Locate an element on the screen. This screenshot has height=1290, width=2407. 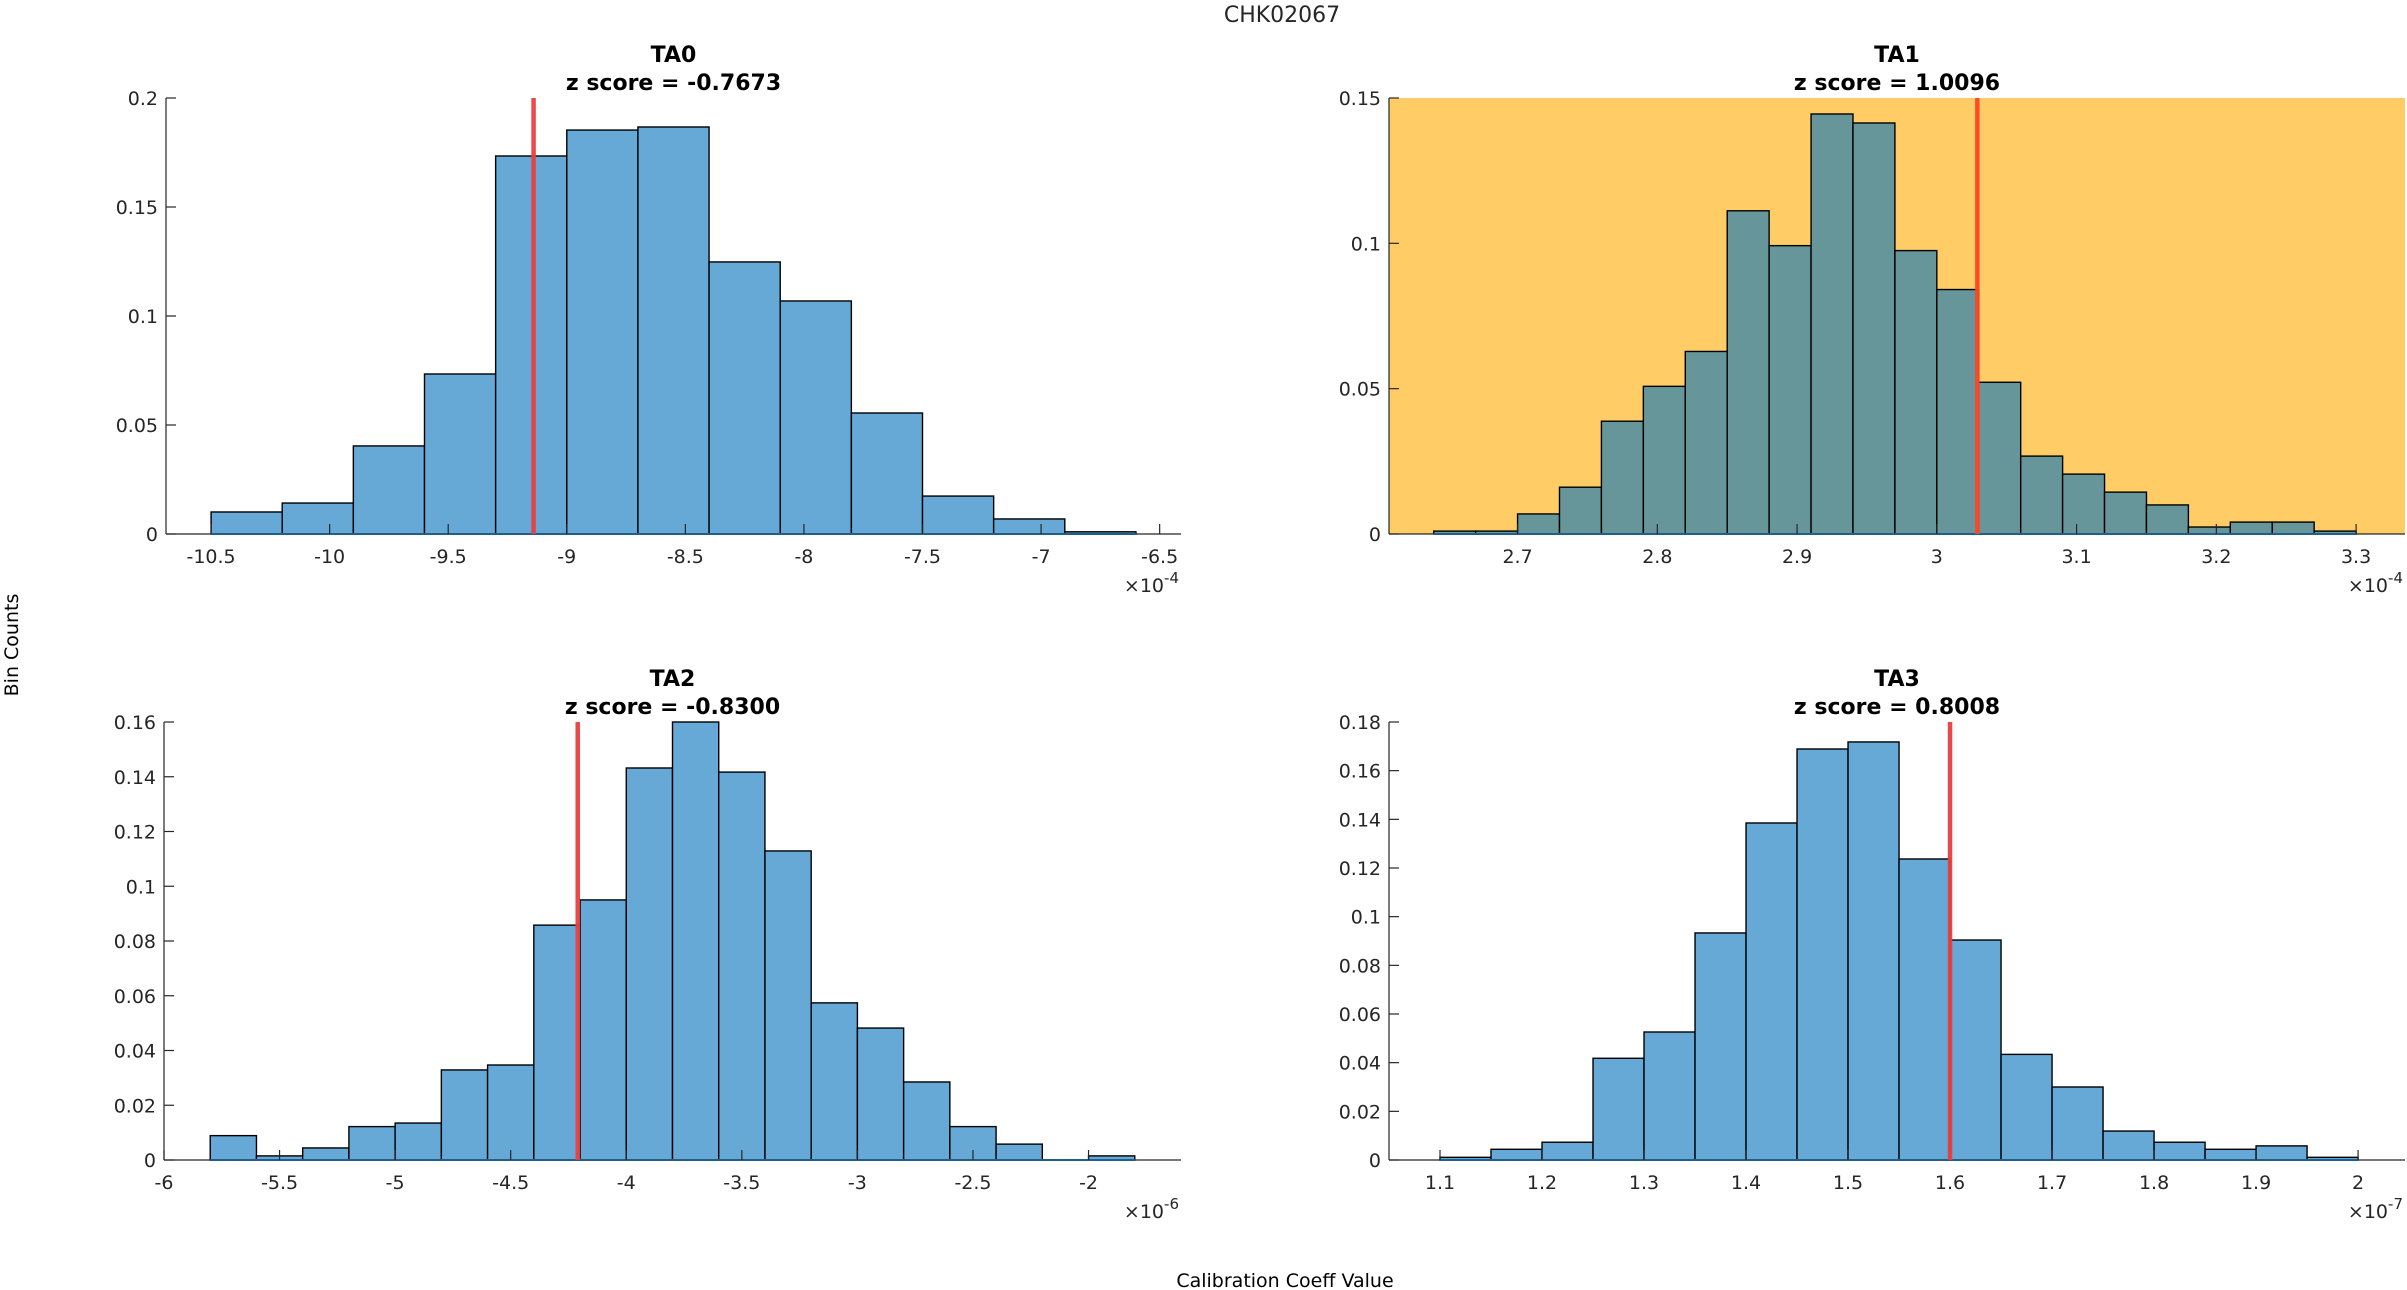
x-tick-label: 2.7 is located at coordinates (1517, 557).